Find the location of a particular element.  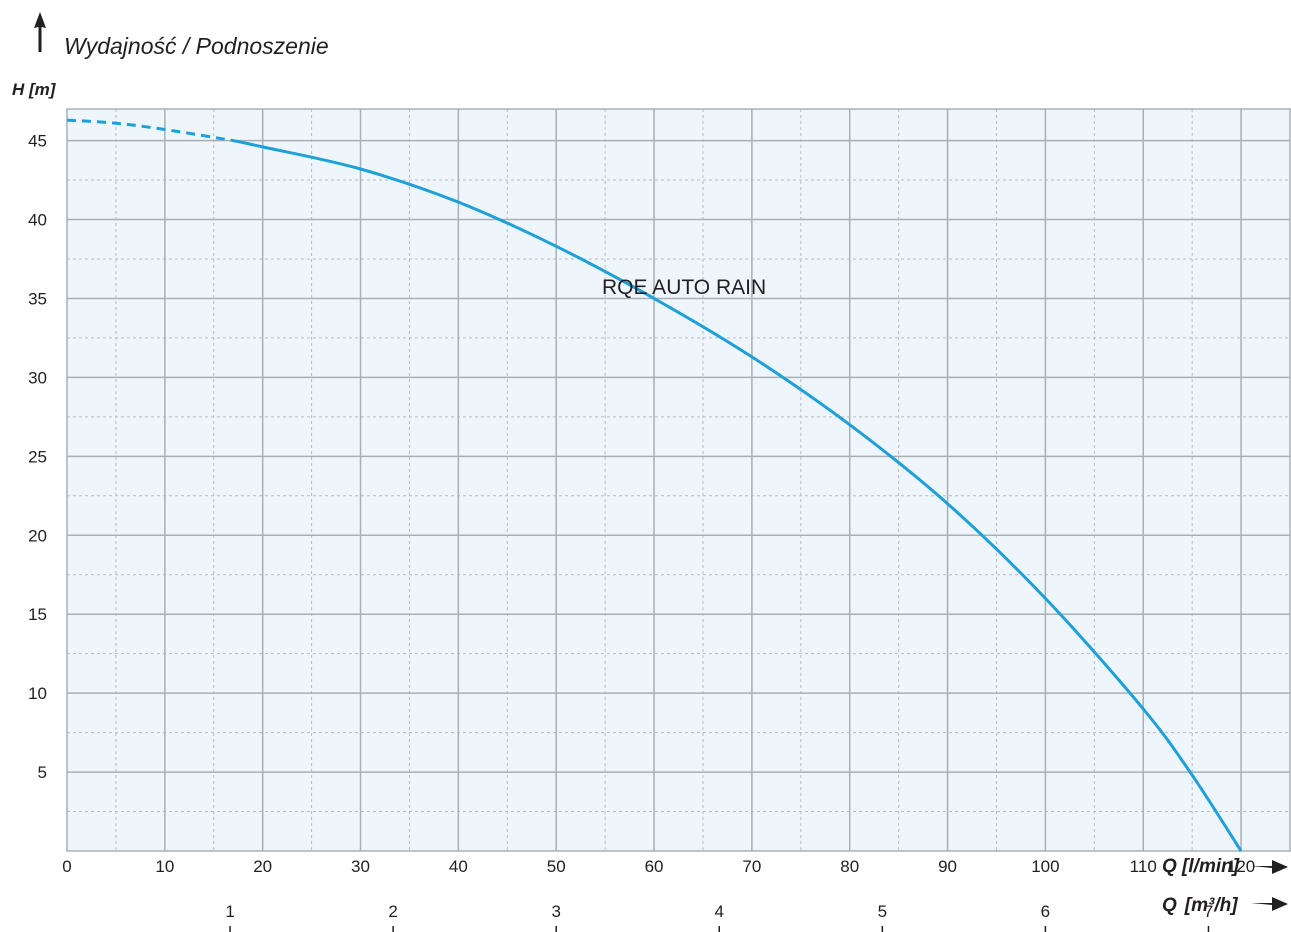

x2-axis-label: Q [m³/h] is located at coordinates (1200, 905).